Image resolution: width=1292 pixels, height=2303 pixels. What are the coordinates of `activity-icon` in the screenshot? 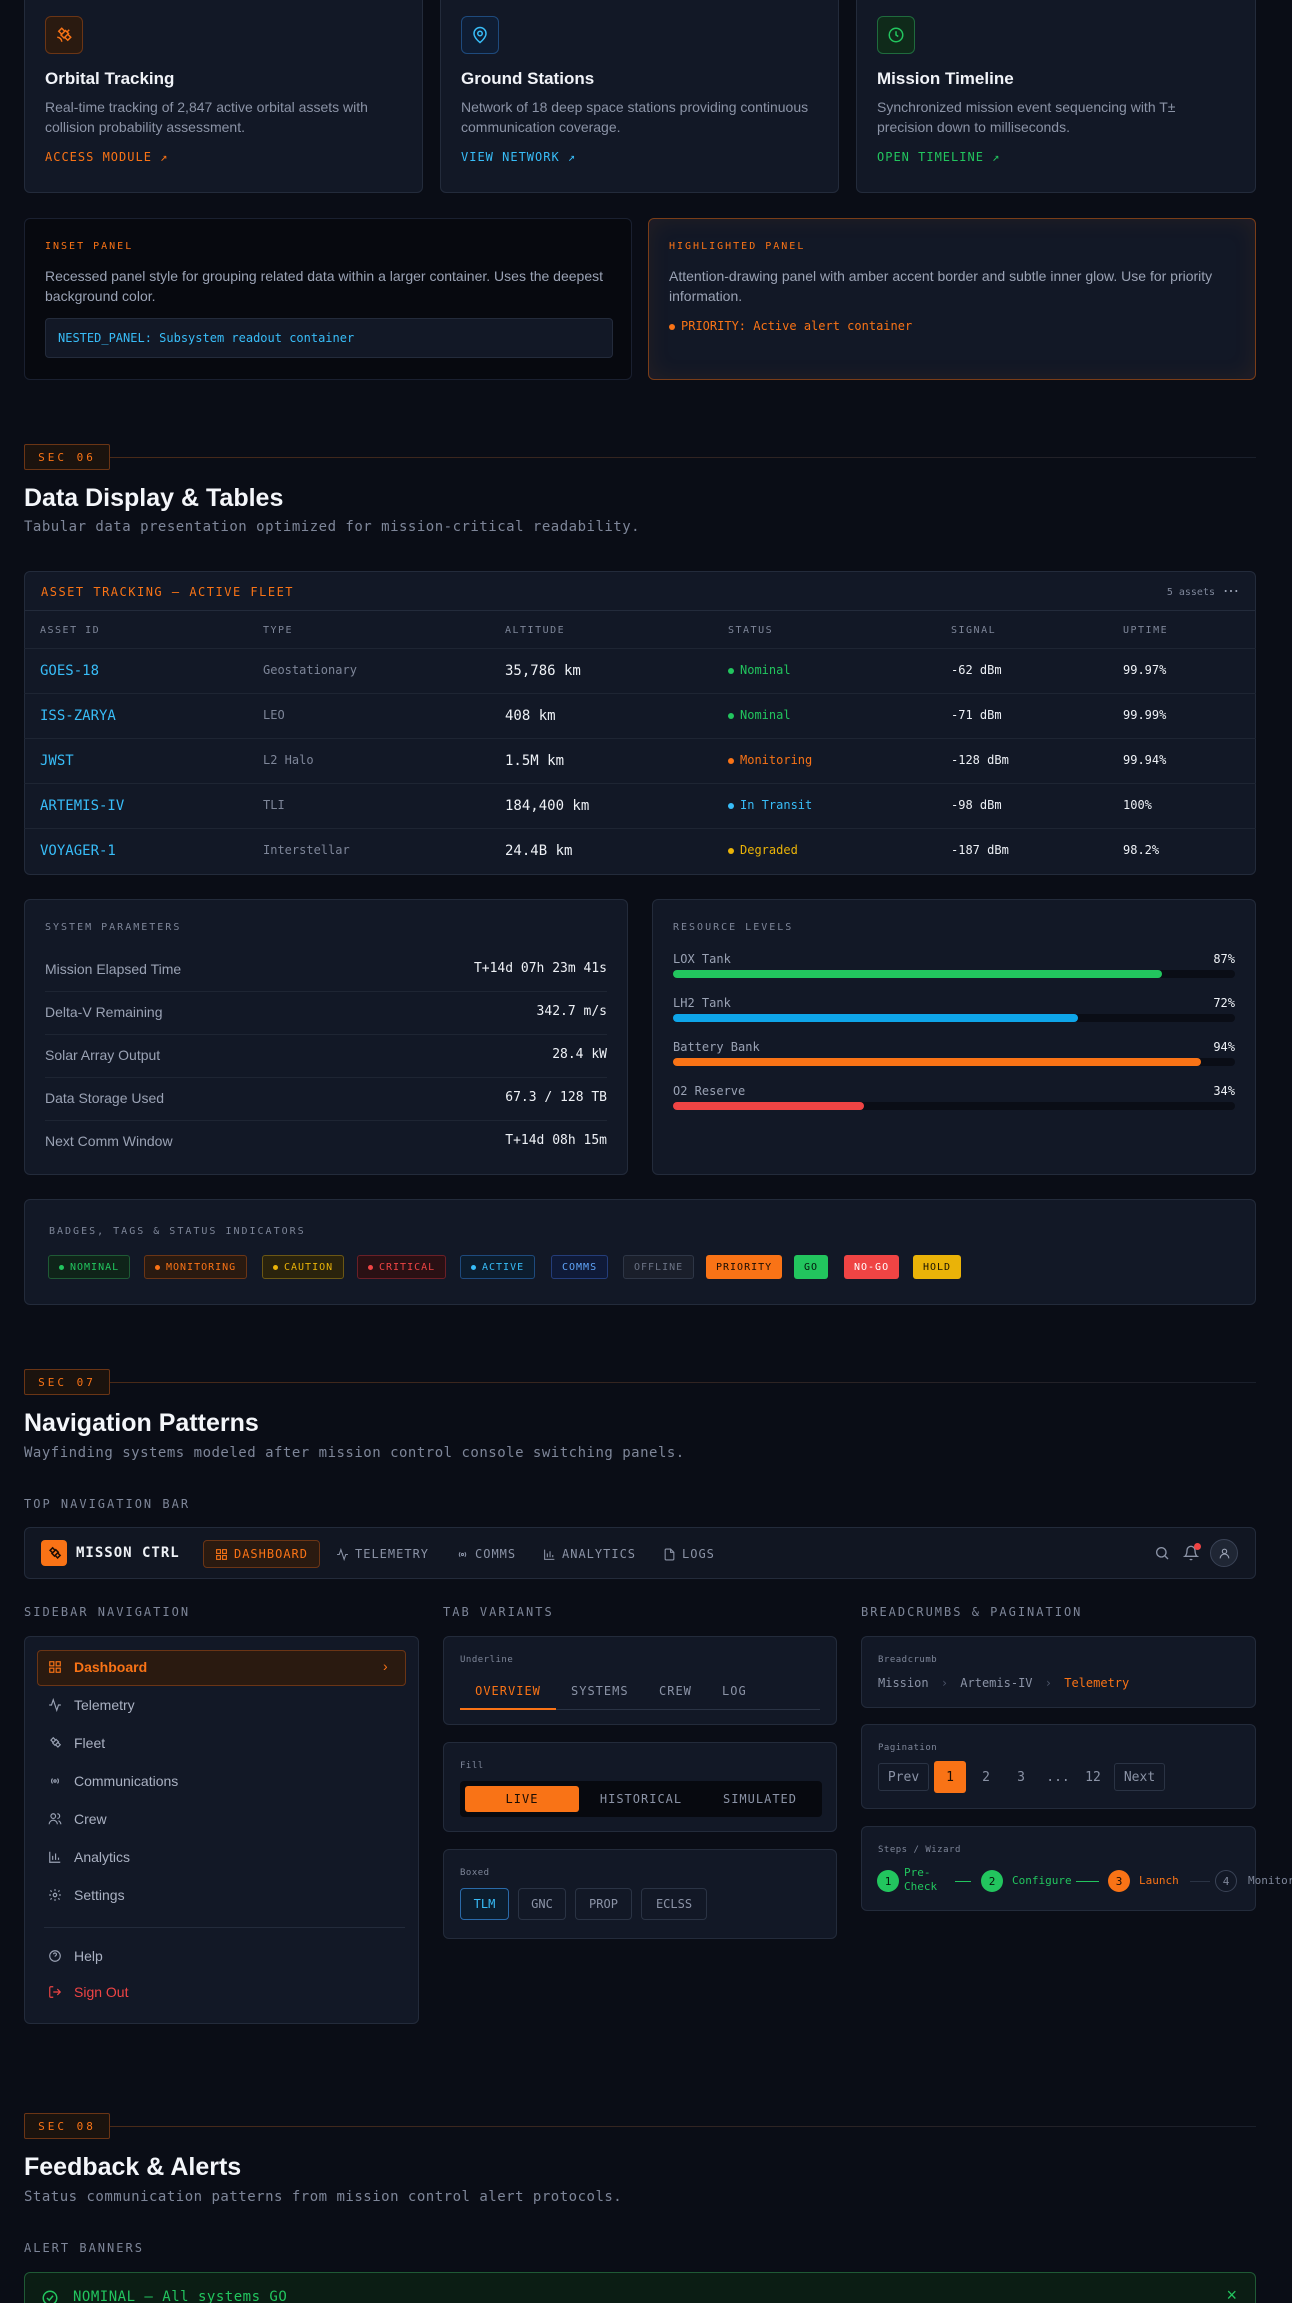 It's located at (56, 1705).